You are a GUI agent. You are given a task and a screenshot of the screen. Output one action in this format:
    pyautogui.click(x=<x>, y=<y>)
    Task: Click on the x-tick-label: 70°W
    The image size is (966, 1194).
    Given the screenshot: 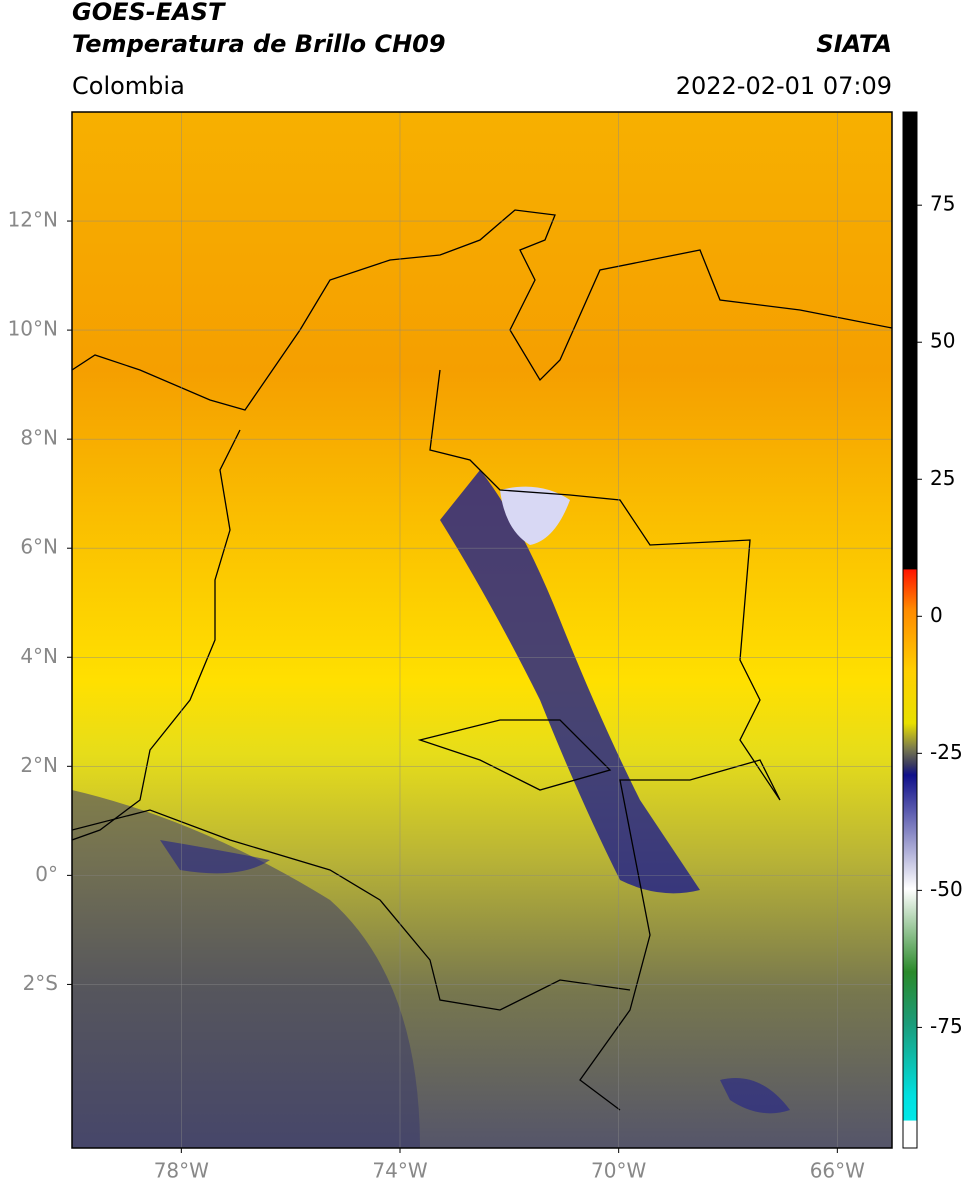 What is the action you would take?
    pyautogui.click(x=618, y=1171)
    